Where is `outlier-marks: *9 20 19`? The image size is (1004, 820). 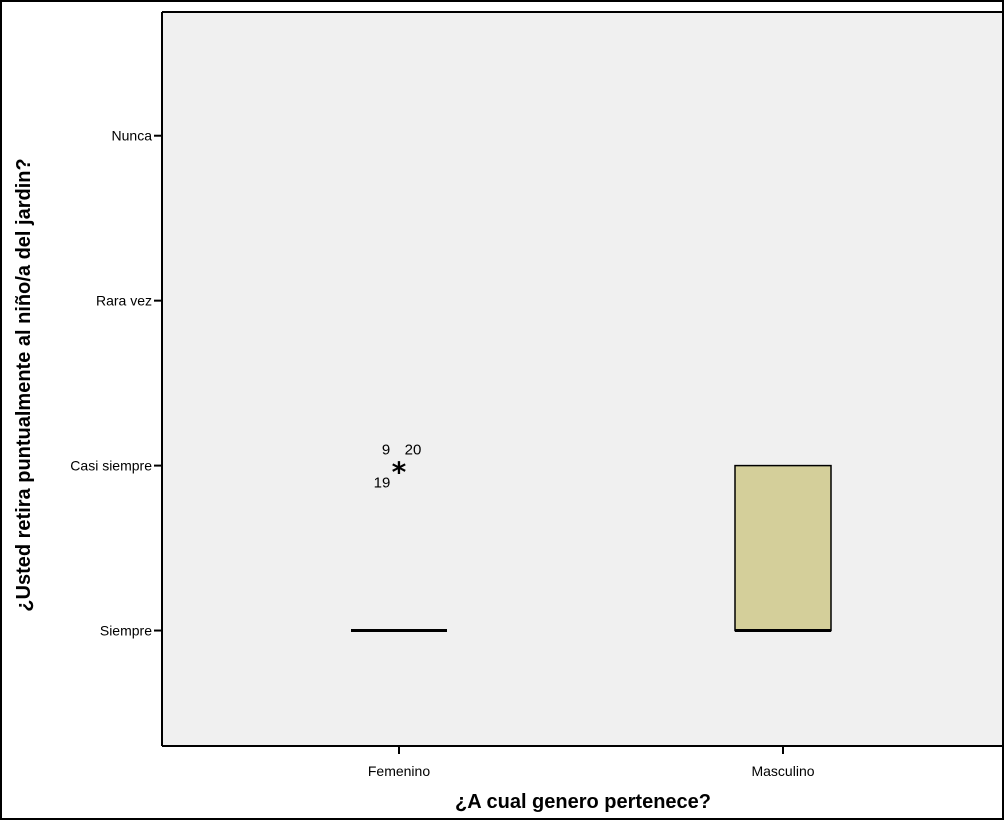 outlier-marks: *9 20 19 is located at coordinates (398, 467).